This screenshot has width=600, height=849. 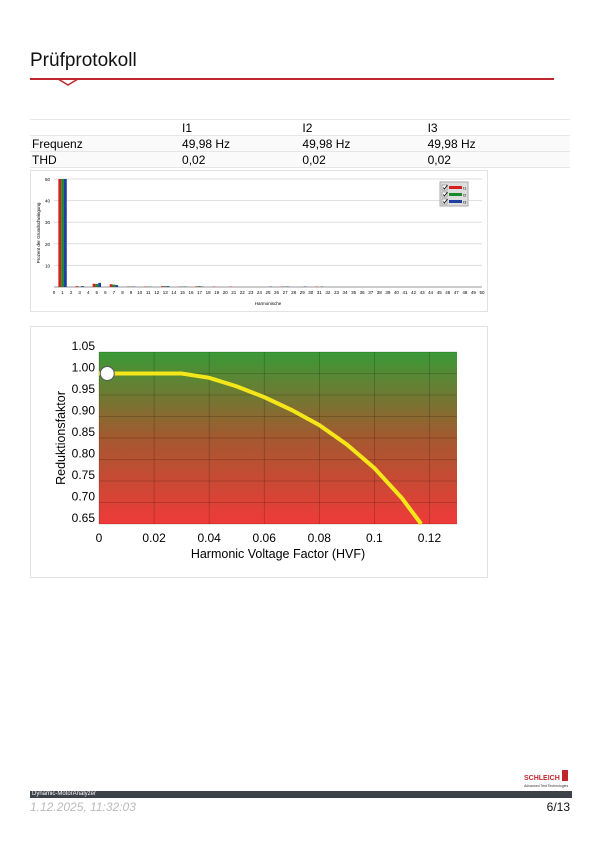 I want to click on page-title: Prüfprotokoll, so click(x=83, y=60).